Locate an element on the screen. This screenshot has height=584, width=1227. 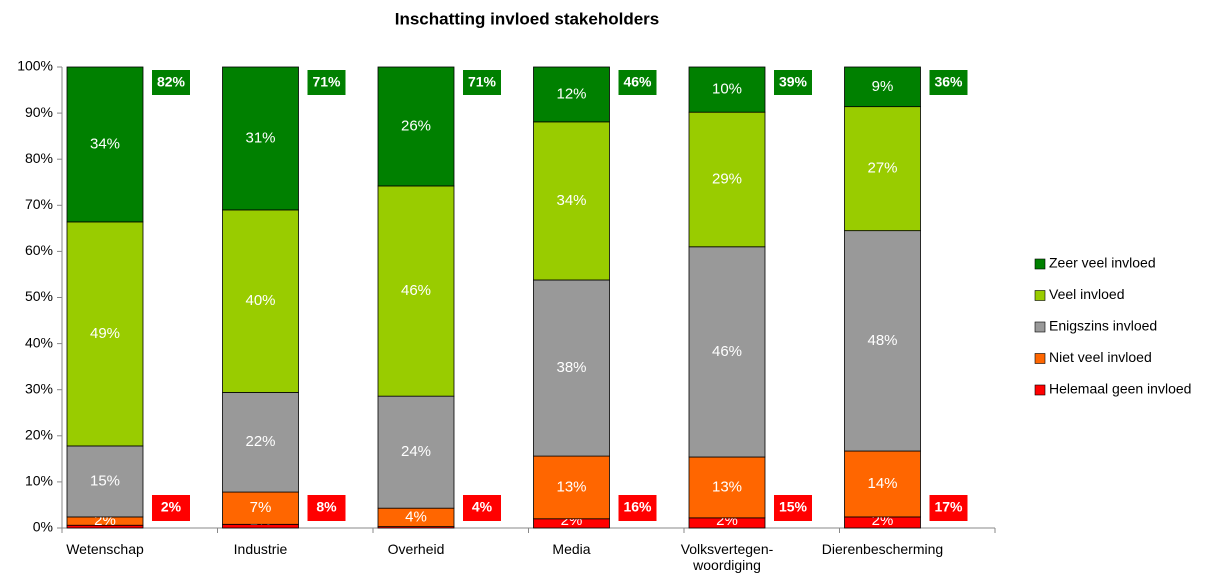
value-label: 24% is located at coordinates (416, 451).